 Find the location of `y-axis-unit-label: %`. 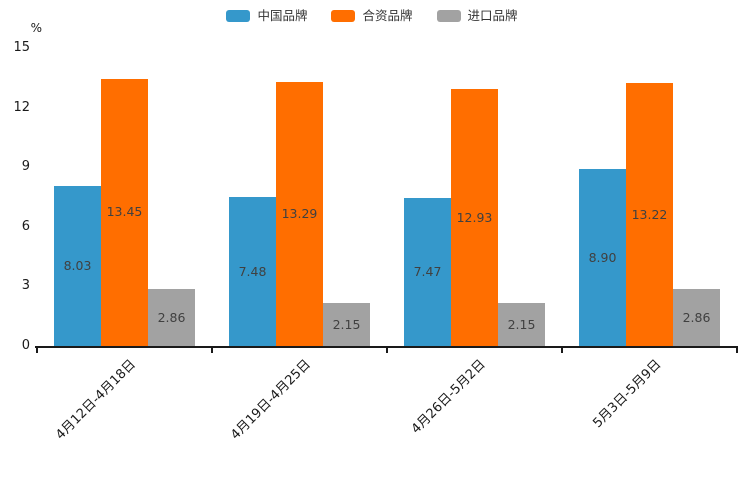

y-axis-unit-label: % is located at coordinates (36, 28).